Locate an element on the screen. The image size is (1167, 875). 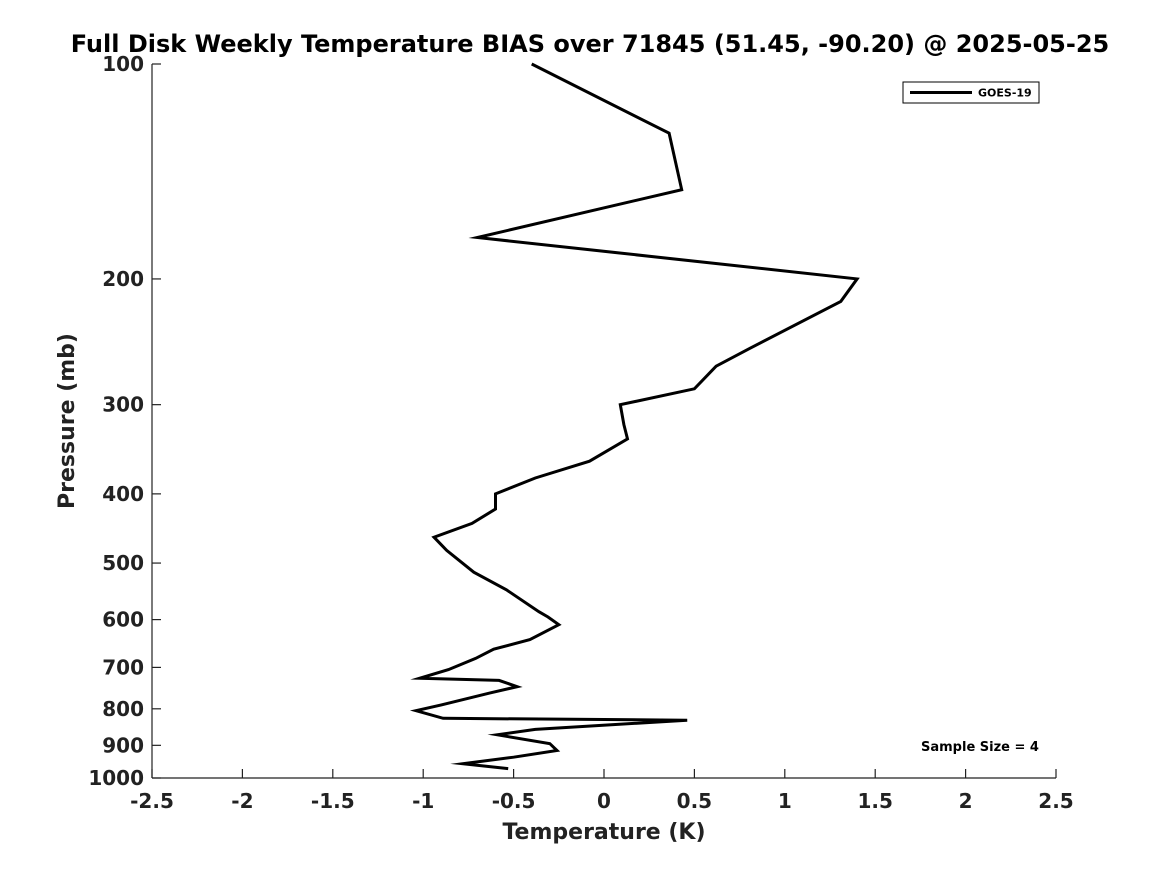
y-tick-label: 900 is located at coordinates (123, 745).